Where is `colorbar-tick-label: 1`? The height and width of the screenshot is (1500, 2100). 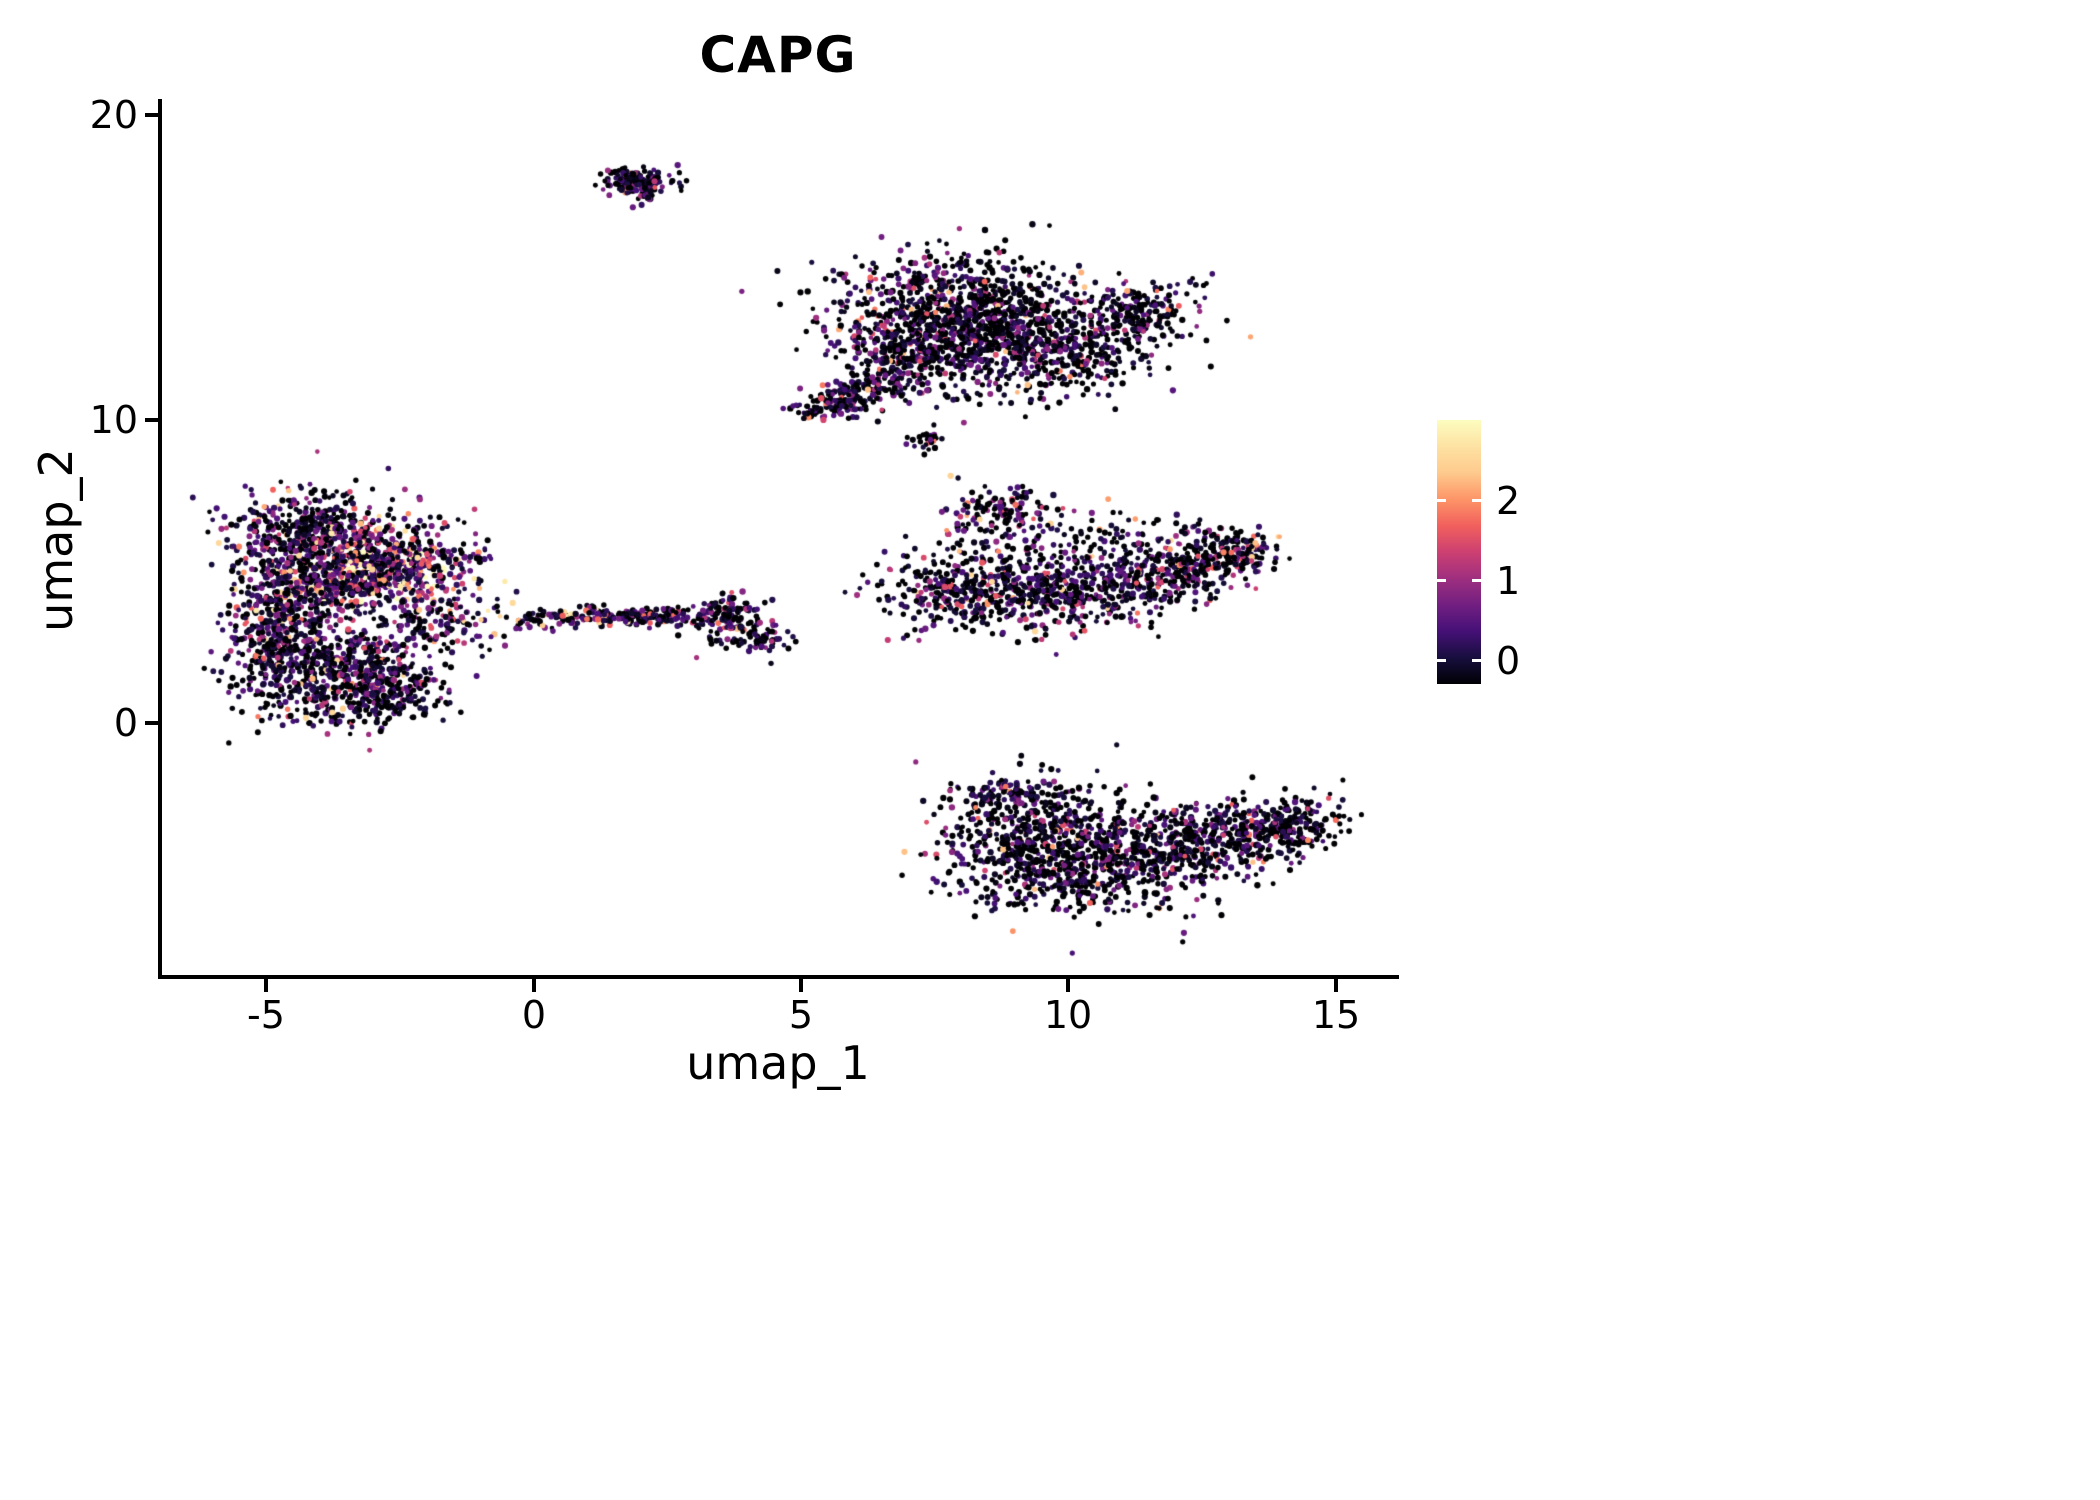
colorbar-tick-label: 1 is located at coordinates (1508, 581).